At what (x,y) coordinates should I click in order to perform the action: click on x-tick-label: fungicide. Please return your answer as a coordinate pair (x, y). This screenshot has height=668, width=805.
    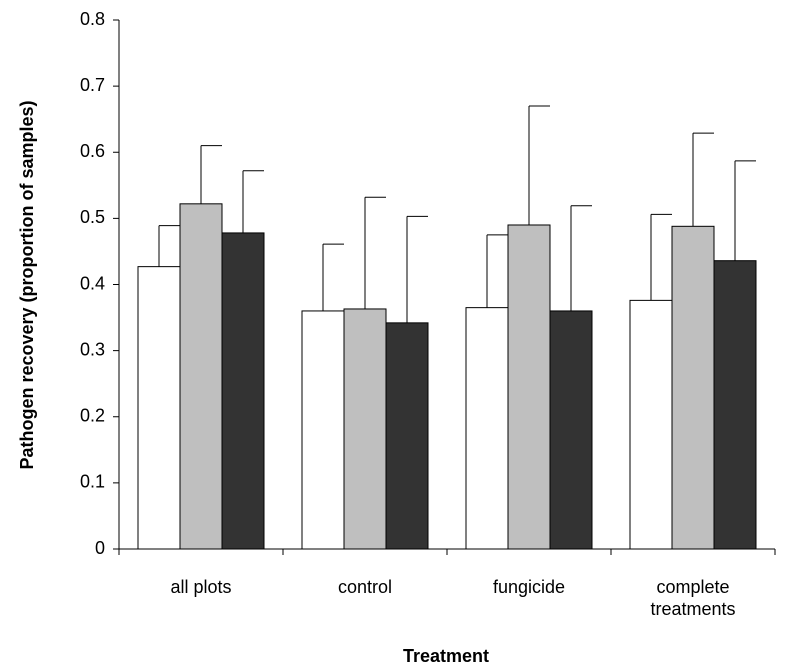
    Looking at the image, I should click on (529, 587).